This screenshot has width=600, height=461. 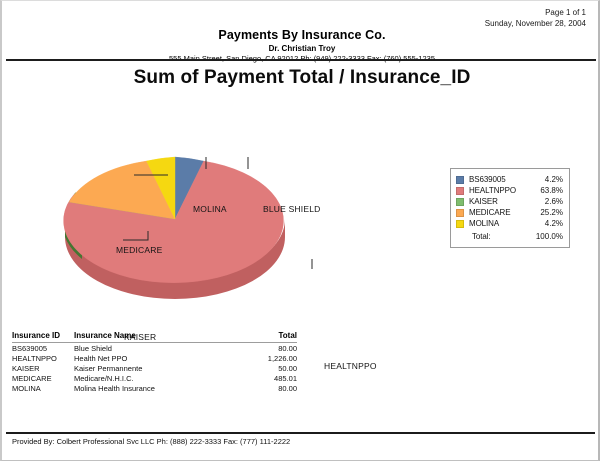 I want to click on cell-insurance-name: Health Net PPO, so click(x=101, y=358).